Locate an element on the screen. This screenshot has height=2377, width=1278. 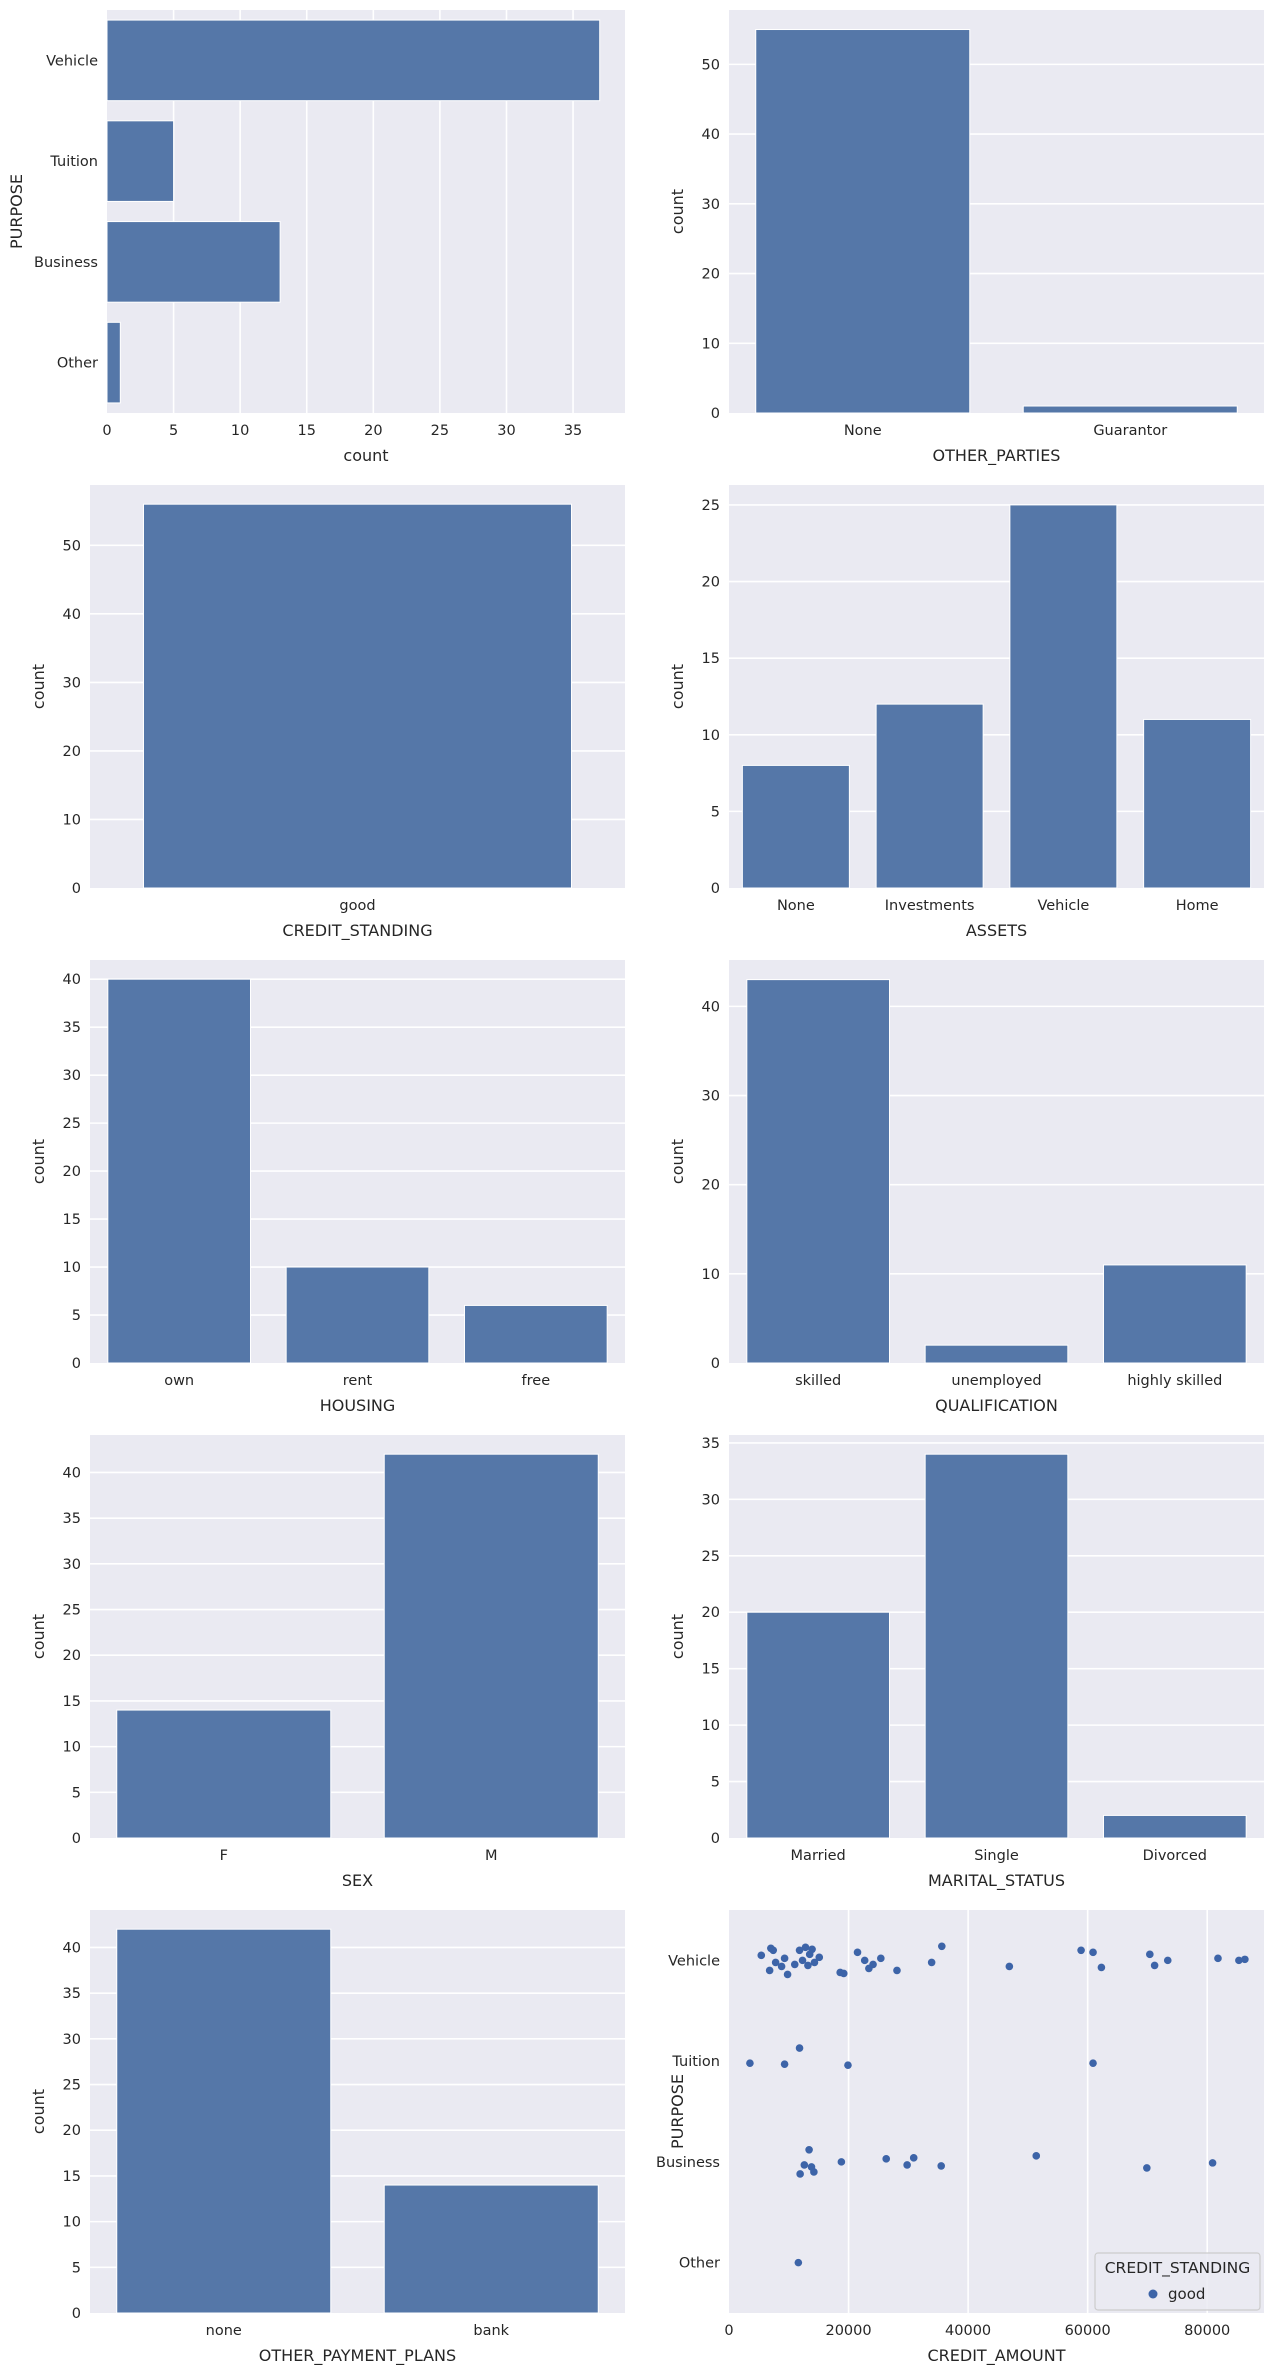
bar-Single is located at coordinates (996, 1646).